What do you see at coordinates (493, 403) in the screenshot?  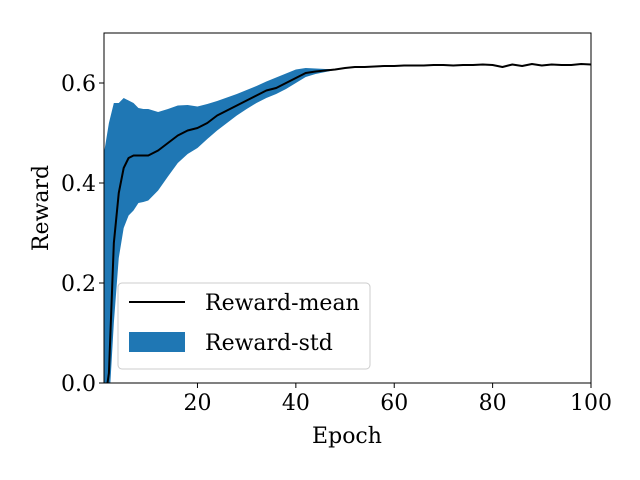 I see `x-tick-label: 80` at bounding box center [493, 403].